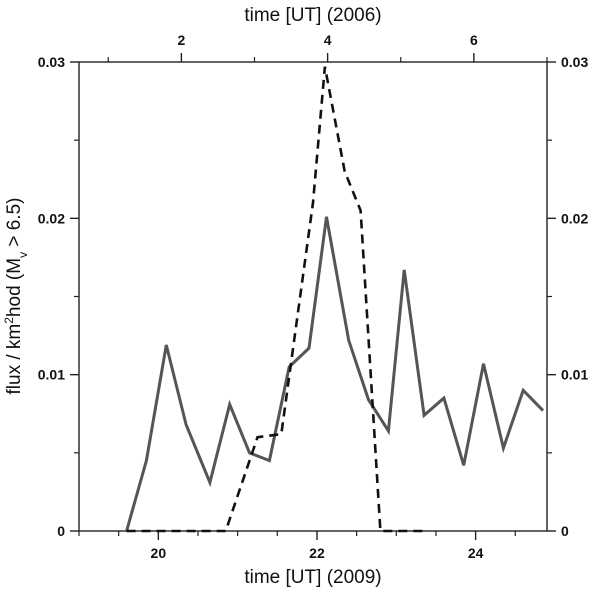 The height and width of the screenshot is (590, 600). Describe the element at coordinates (181, 40) in the screenshot. I see `x-top-tick-label: 2` at that location.